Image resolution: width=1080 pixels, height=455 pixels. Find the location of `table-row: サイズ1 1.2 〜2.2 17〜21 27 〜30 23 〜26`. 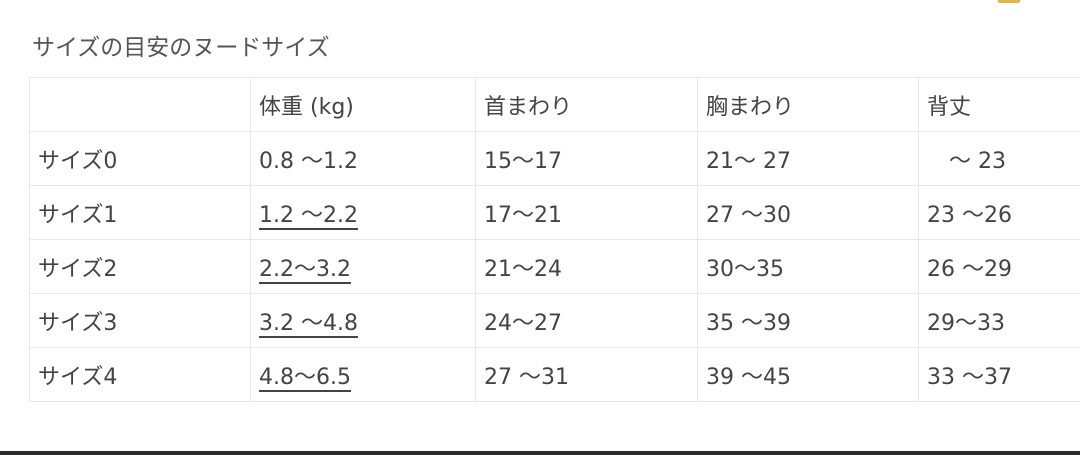

table-row: サイズ1 1.2 〜2.2 17〜21 27 〜30 23 〜26 is located at coordinates (554, 212).